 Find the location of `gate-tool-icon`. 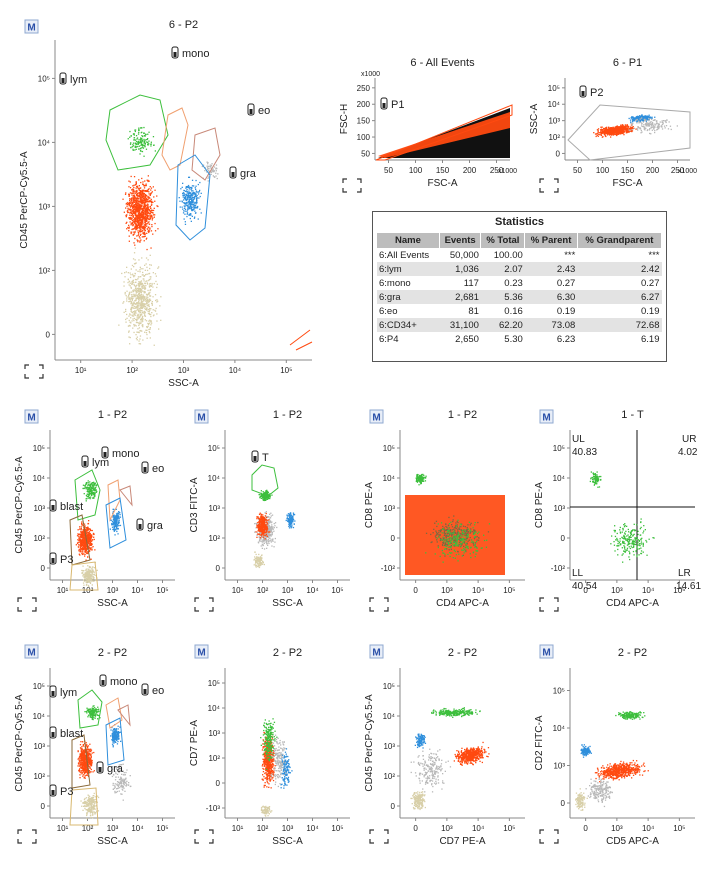

gate-tool-icon is located at coordinates (140, 526).